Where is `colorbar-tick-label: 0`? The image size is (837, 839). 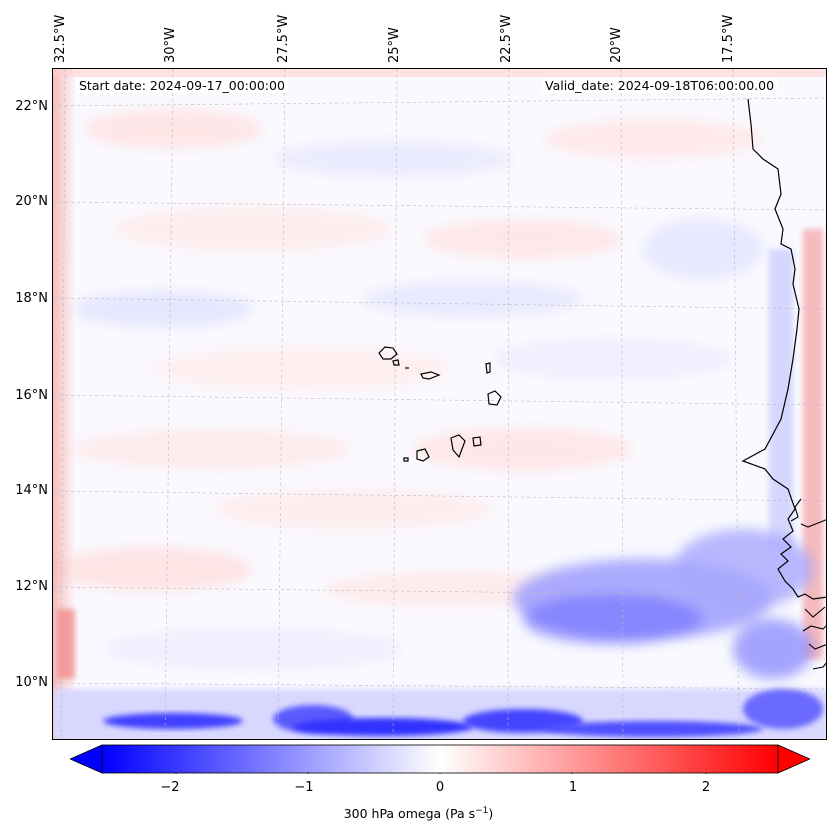
colorbar-tick-label: 0 is located at coordinates (440, 787).